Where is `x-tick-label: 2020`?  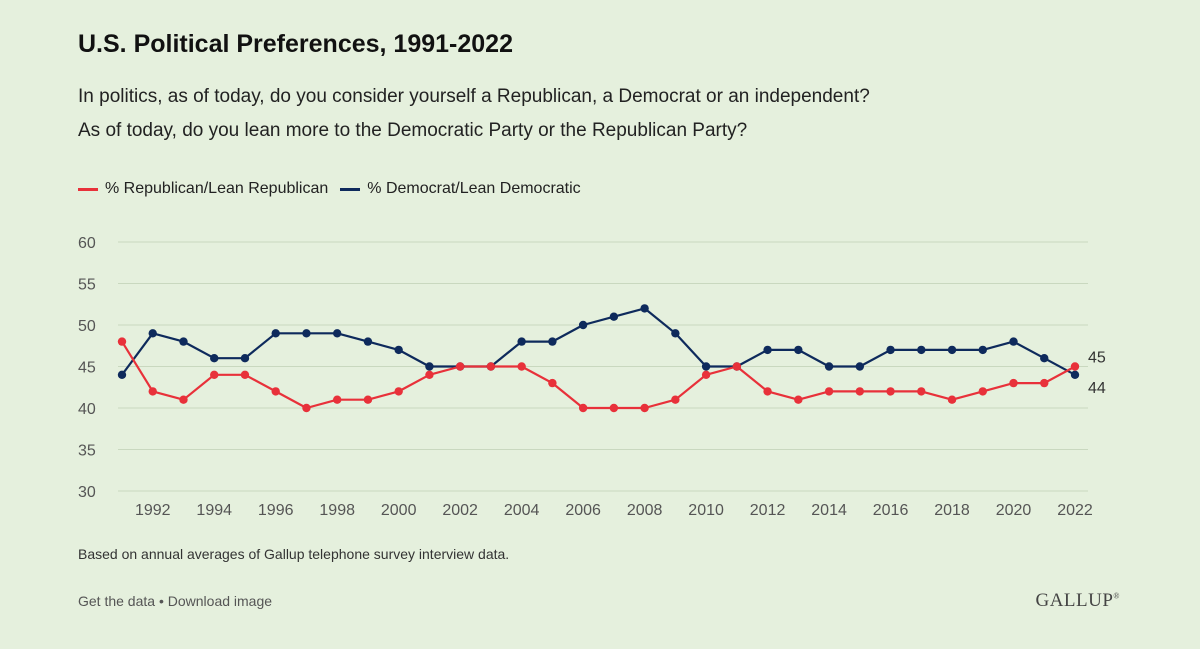 x-tick-label: 2020 is located at coordinates (1014, 510).